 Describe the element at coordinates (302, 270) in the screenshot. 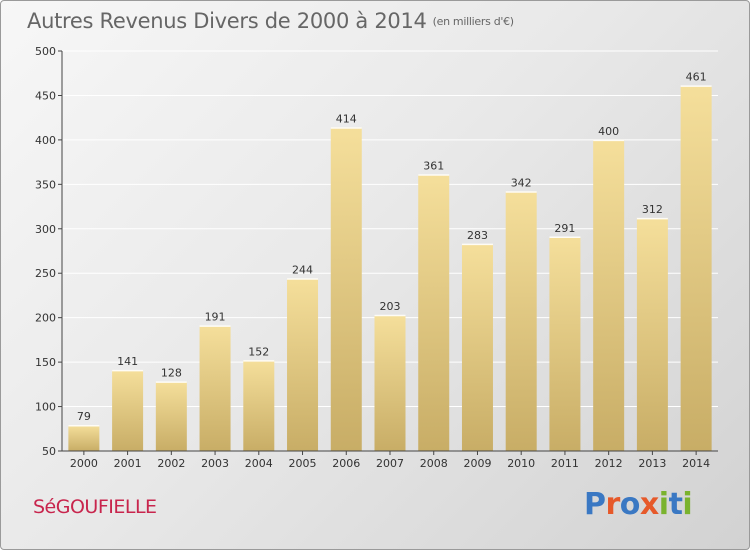

I see `bar-value-label: 244` at that location.